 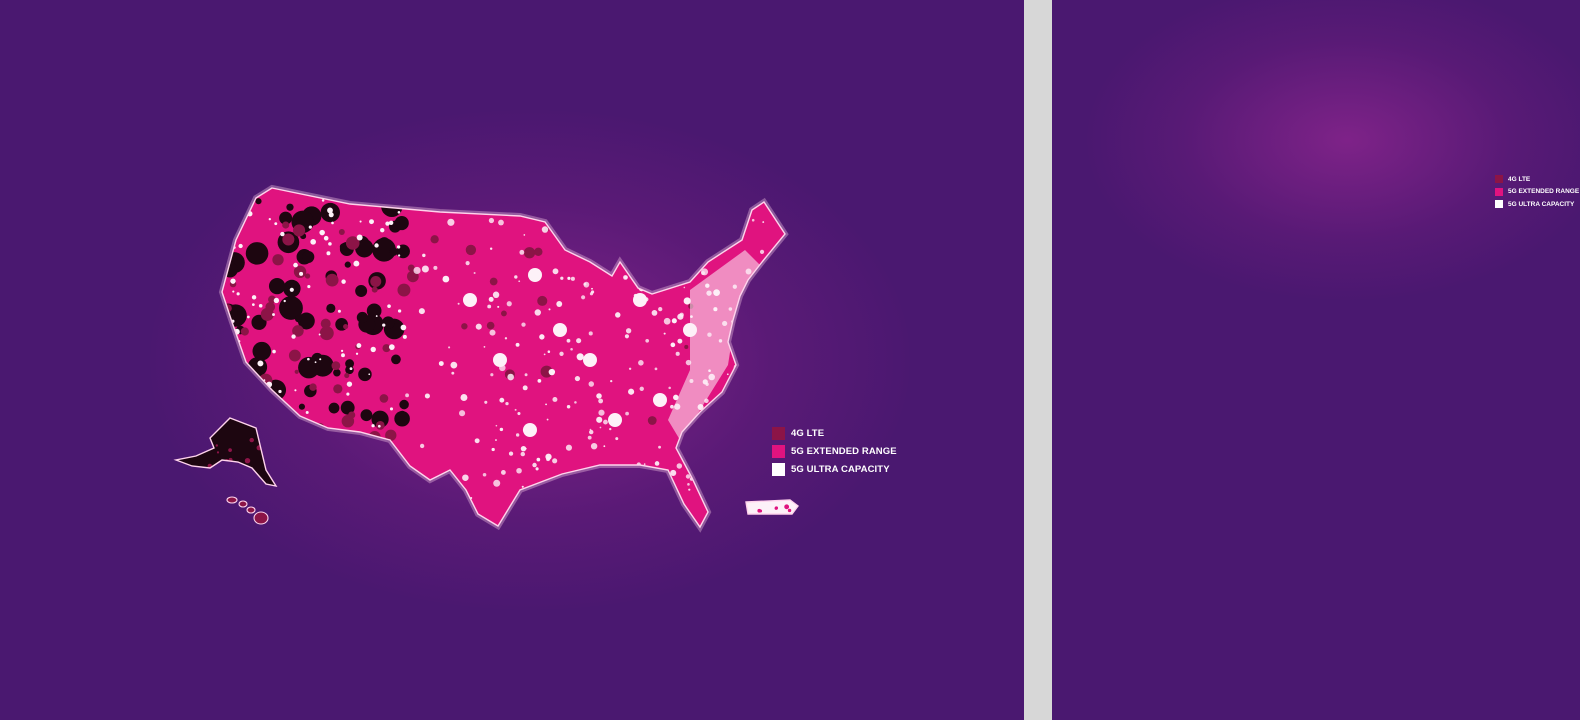 I want to click on coverage-ultra-corridor, so click(x=714, y=345).